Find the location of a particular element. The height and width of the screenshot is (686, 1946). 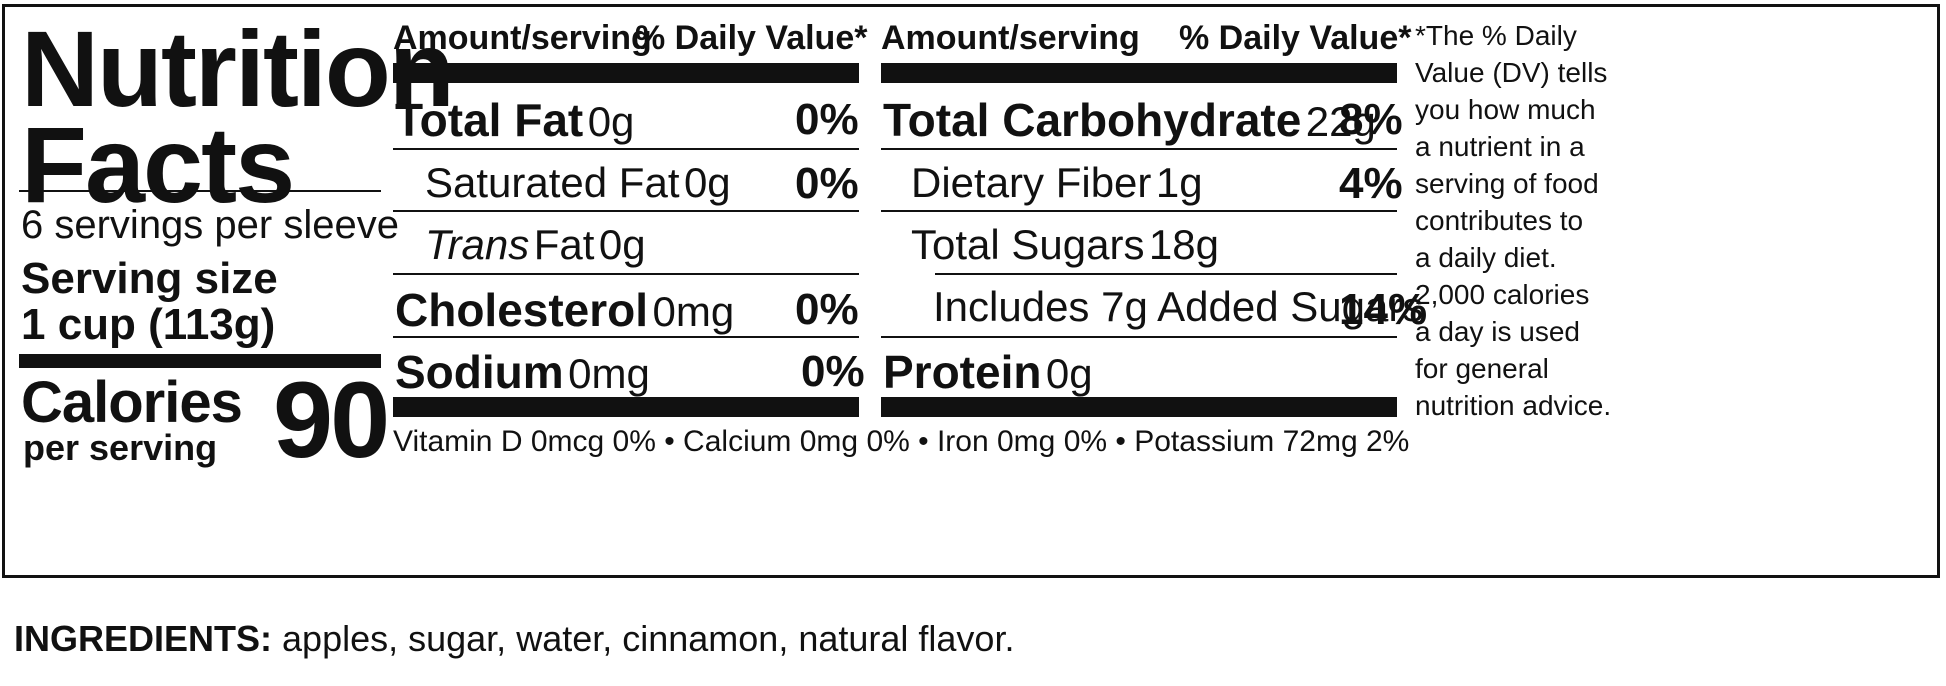

footnote-line: 2,000 calories is located at coordinates (1502, 294).